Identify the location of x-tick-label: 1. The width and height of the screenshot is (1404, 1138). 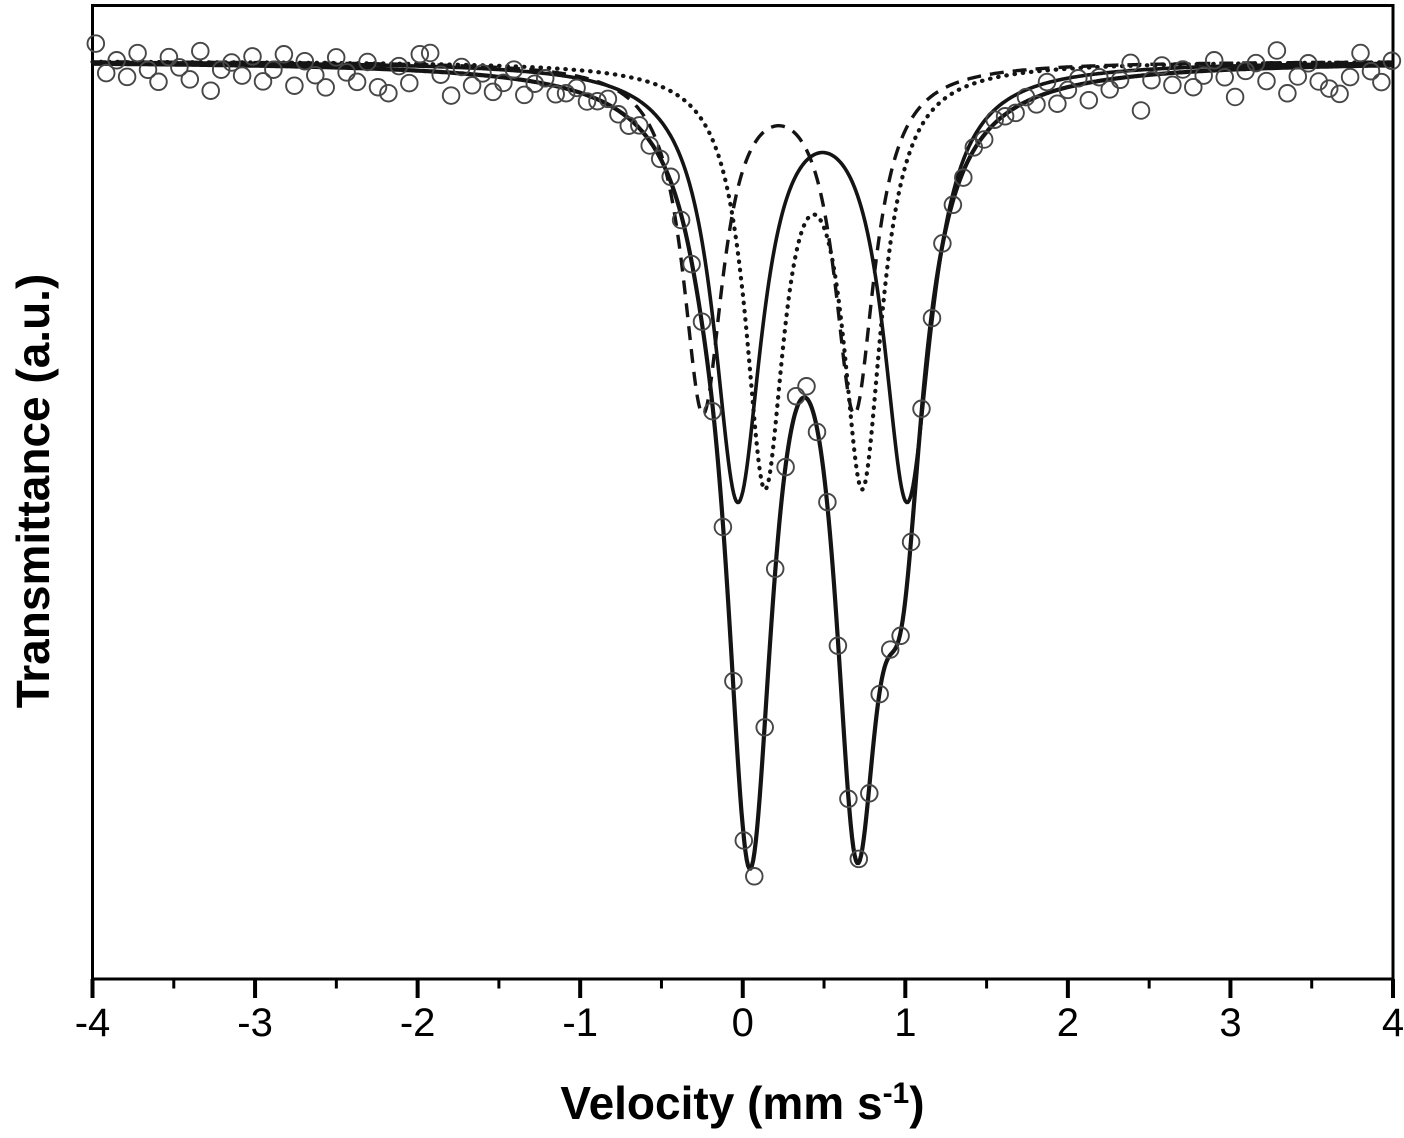
(905, 1023).